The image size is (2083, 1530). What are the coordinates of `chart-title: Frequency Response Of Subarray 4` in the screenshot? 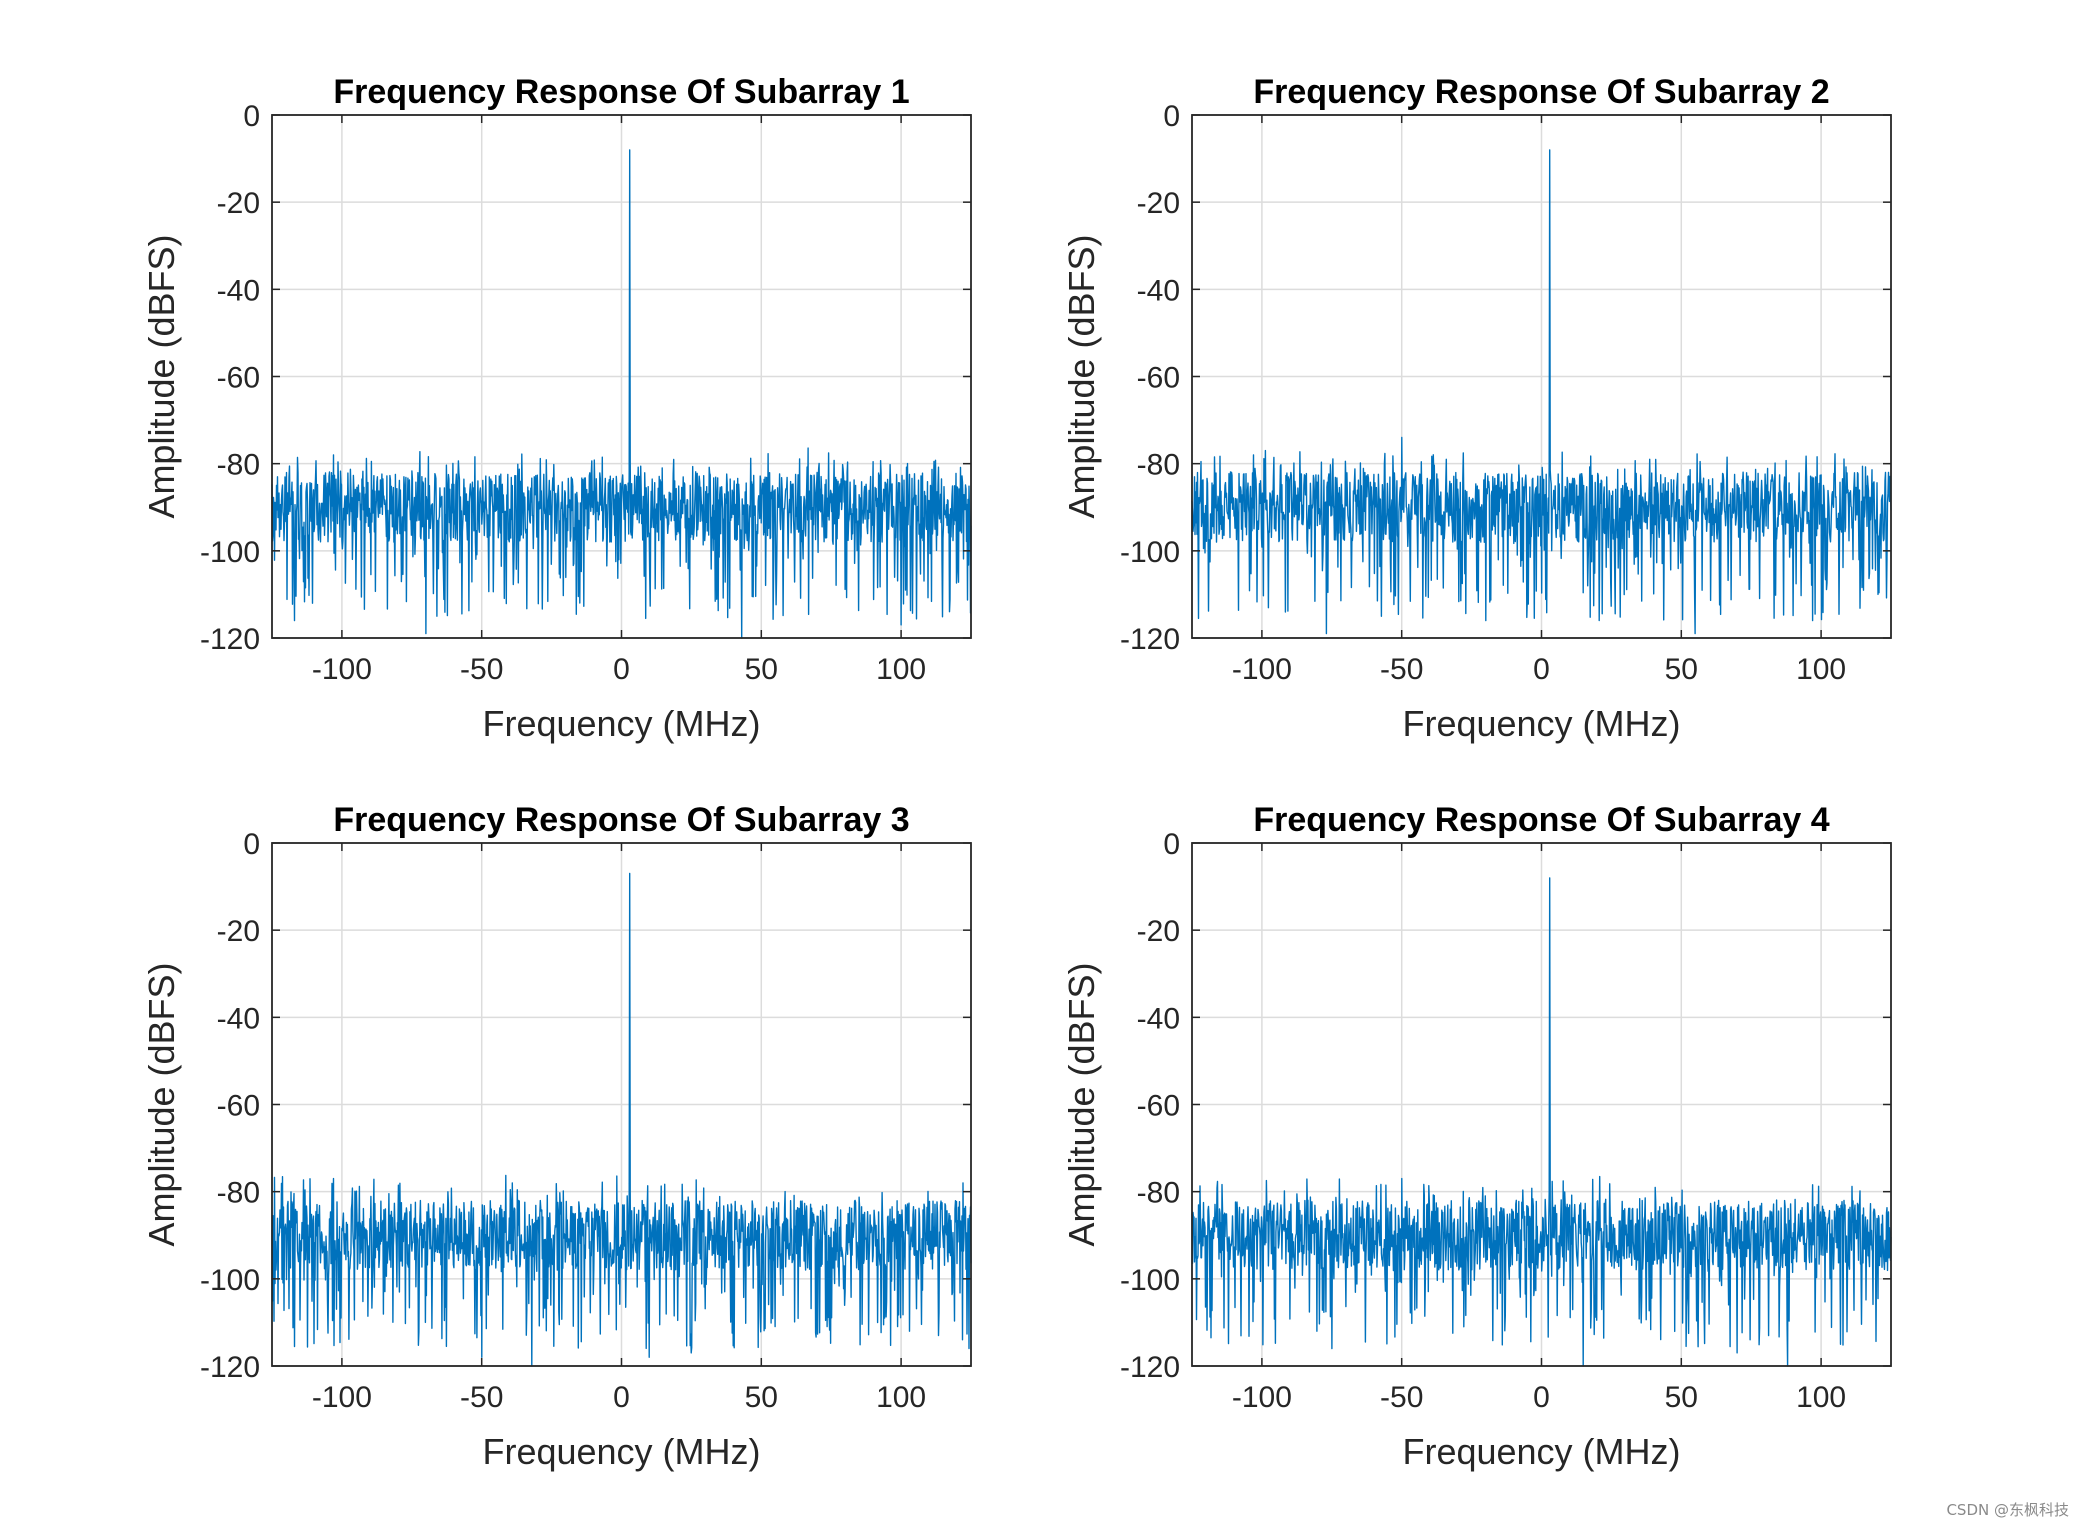 It's located at (1541, 820).